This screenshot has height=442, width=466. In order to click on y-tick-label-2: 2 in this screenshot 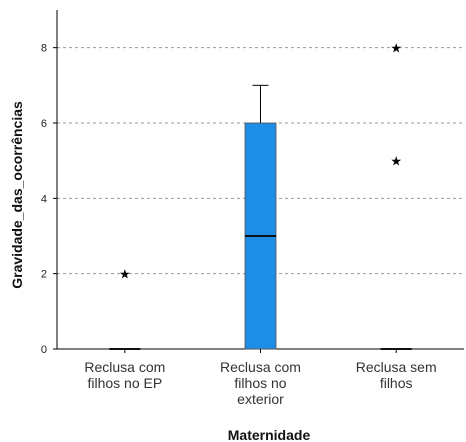, I will do `click(44, 275)`.